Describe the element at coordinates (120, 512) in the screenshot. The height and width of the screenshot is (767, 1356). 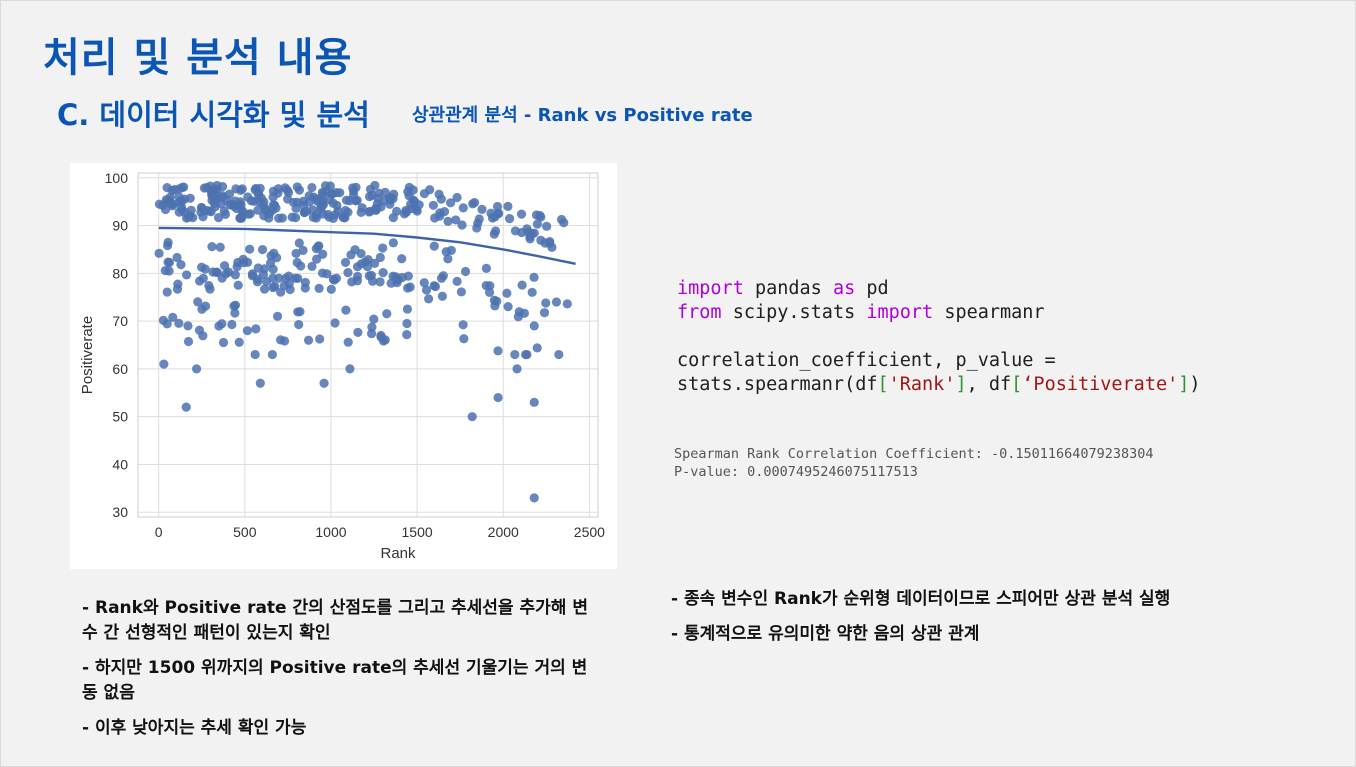
I see `y-tick-label: 30` at that location.